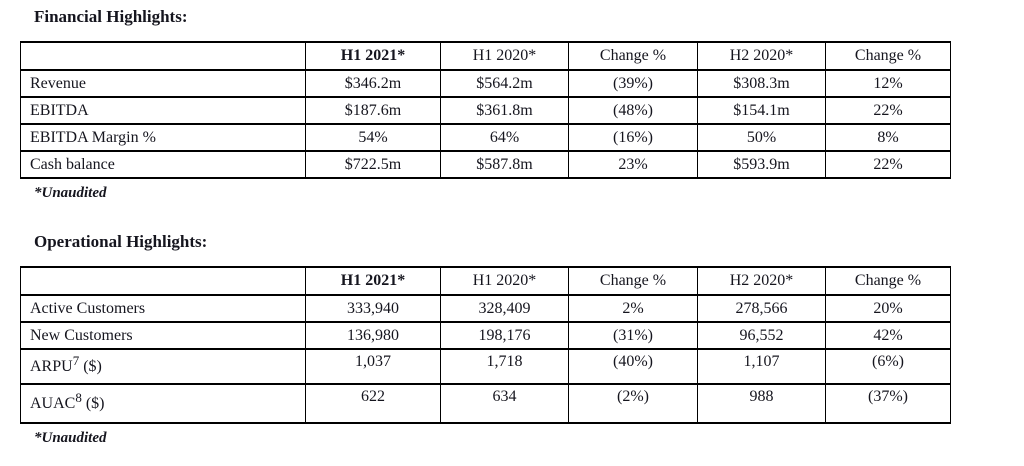 This screenshot has width=1024, height=466. What do you see at coordinates (888, 83) in the screenshot?
I see `table-cell: 12%` at bounding box center [888, 83].